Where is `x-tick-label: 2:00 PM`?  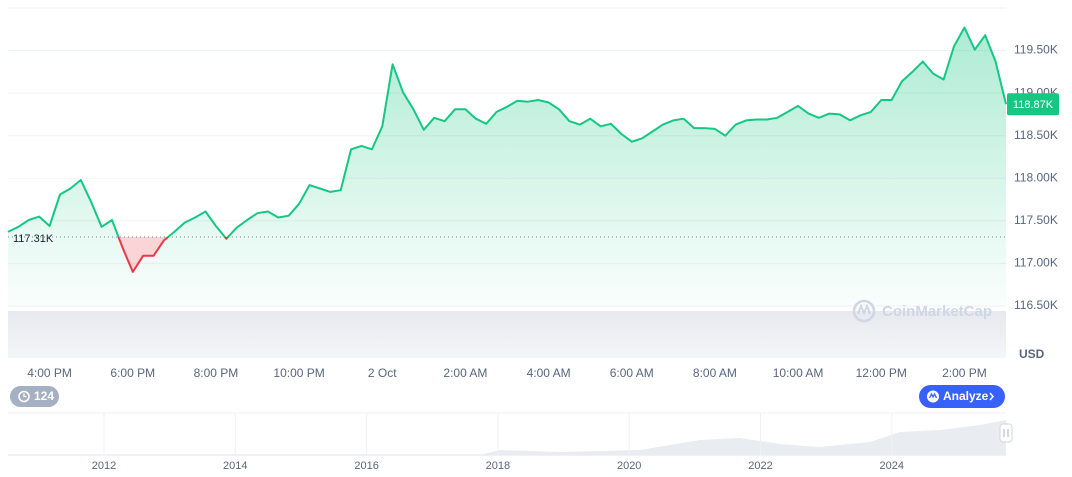
x-tick-label: 2:00 PM is located at coordinates (964, 373).